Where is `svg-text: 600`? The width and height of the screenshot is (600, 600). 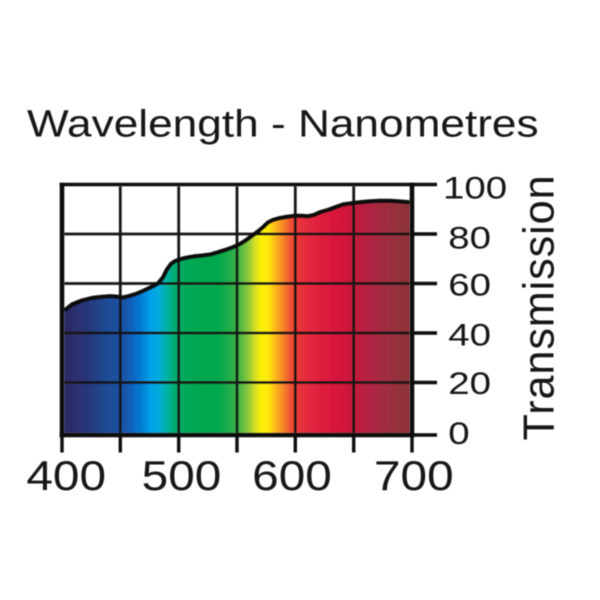 svg-text: 600 is located at coordinates (292, 476).